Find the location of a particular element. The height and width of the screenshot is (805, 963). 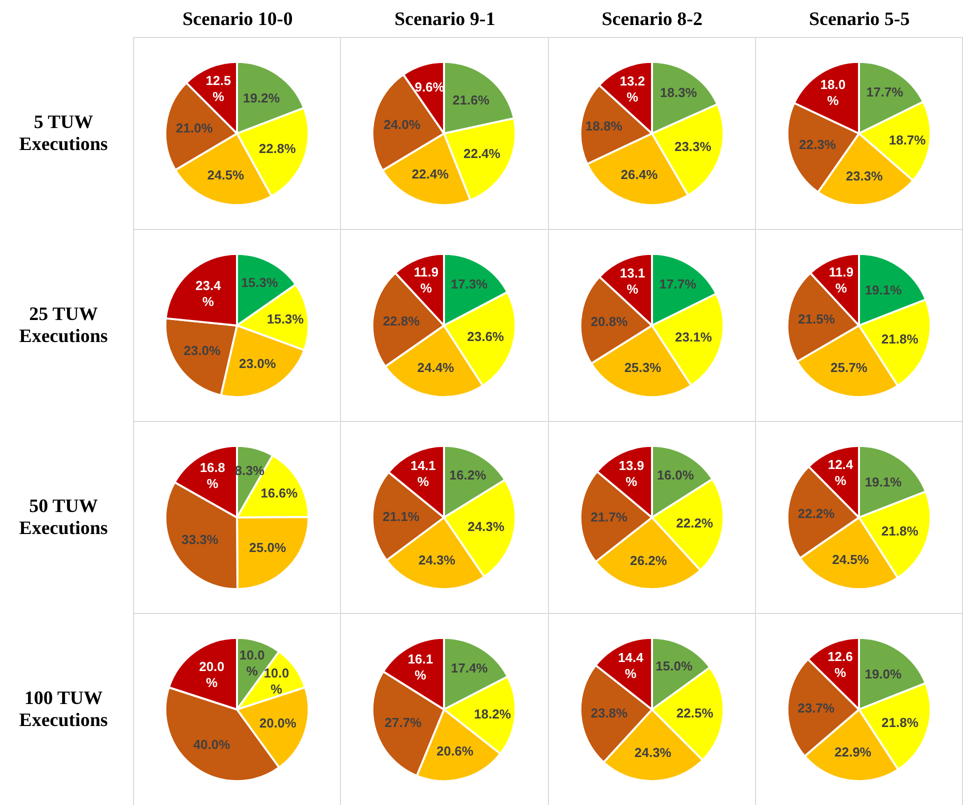

data-label: 19.2% is located at coordinates (261, 98).